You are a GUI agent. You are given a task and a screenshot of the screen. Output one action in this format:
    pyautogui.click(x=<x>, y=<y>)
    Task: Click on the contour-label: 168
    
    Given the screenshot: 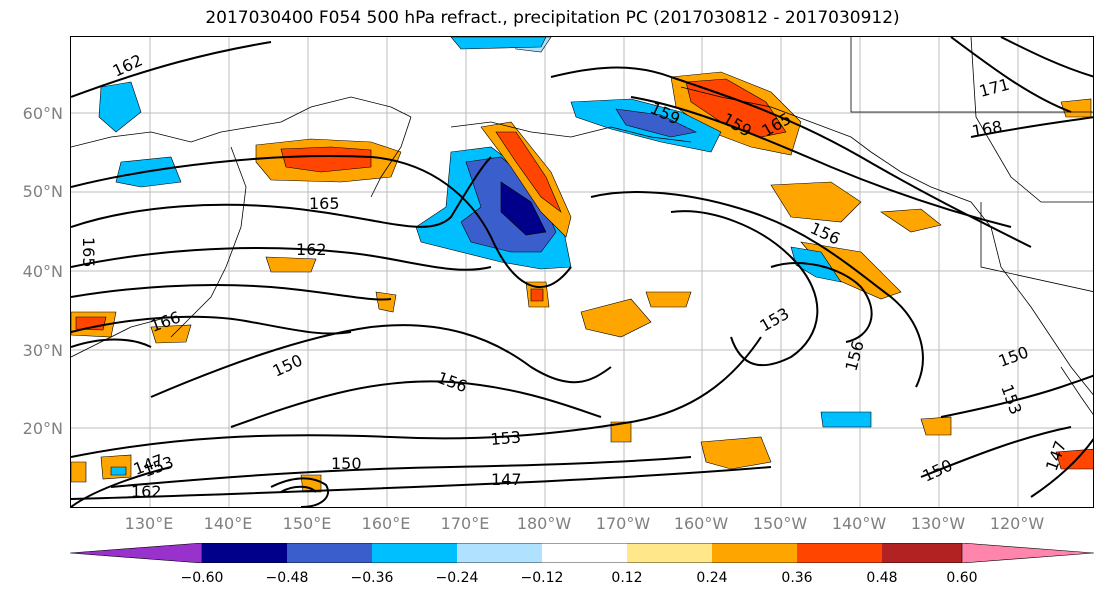 What is the action you would take?
    pyautogui.click(x=986, y=129)
    